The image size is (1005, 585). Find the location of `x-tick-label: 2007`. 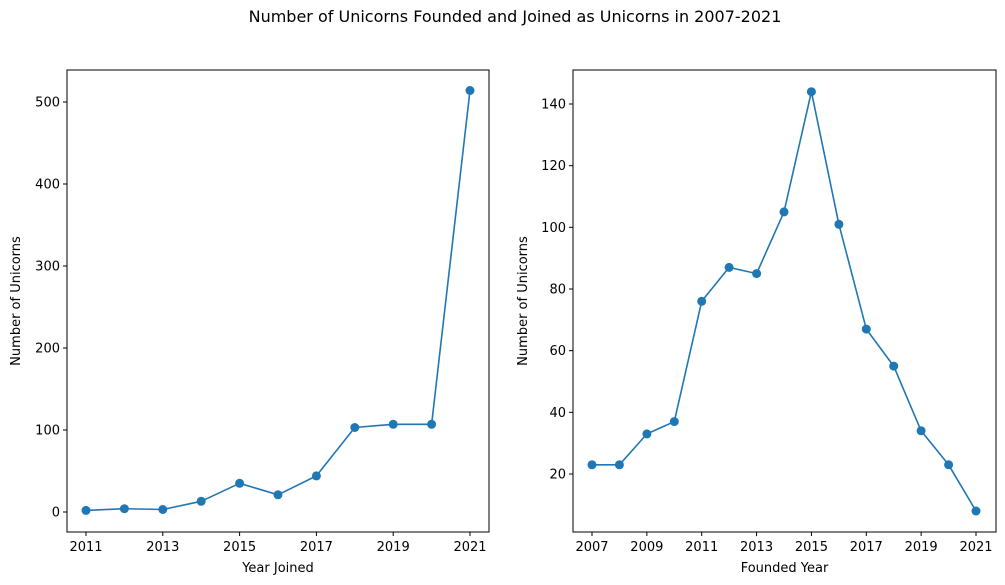

x-tick-label: 2007 is located at coordinates (591, 547).